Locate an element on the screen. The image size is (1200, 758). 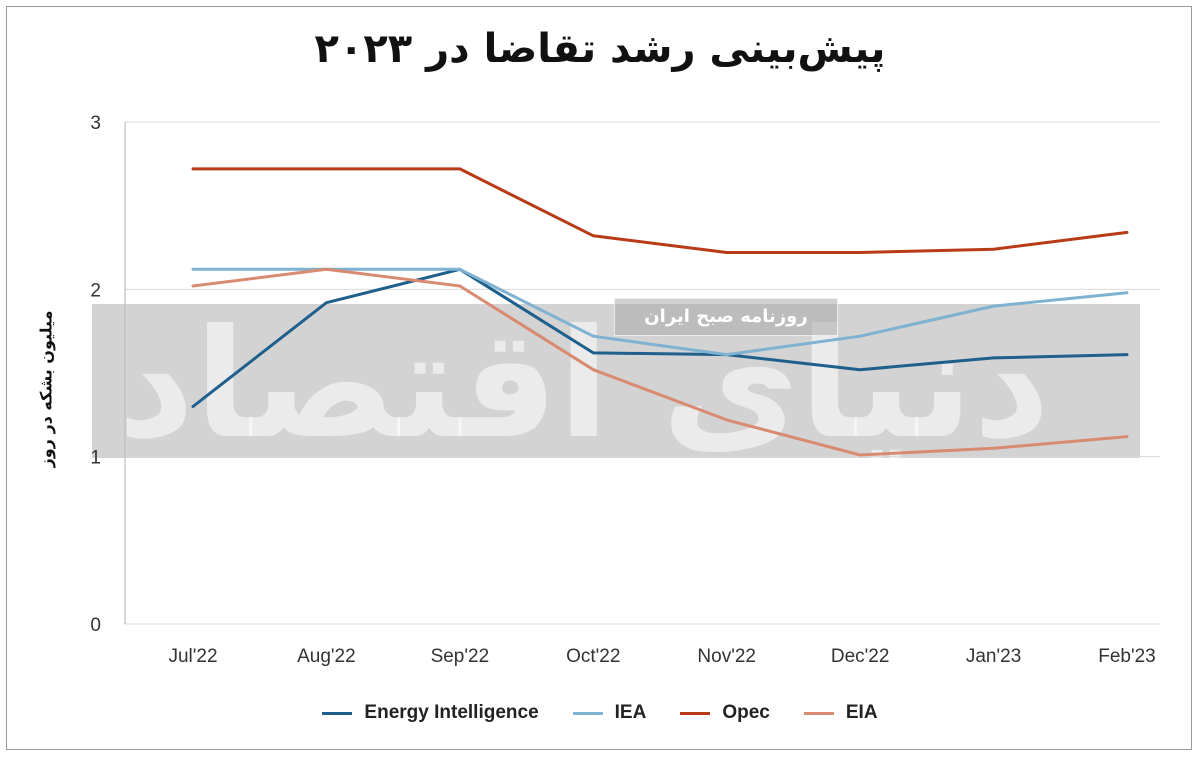
y-tick-label: 3 is located at coordinates (95, 123).